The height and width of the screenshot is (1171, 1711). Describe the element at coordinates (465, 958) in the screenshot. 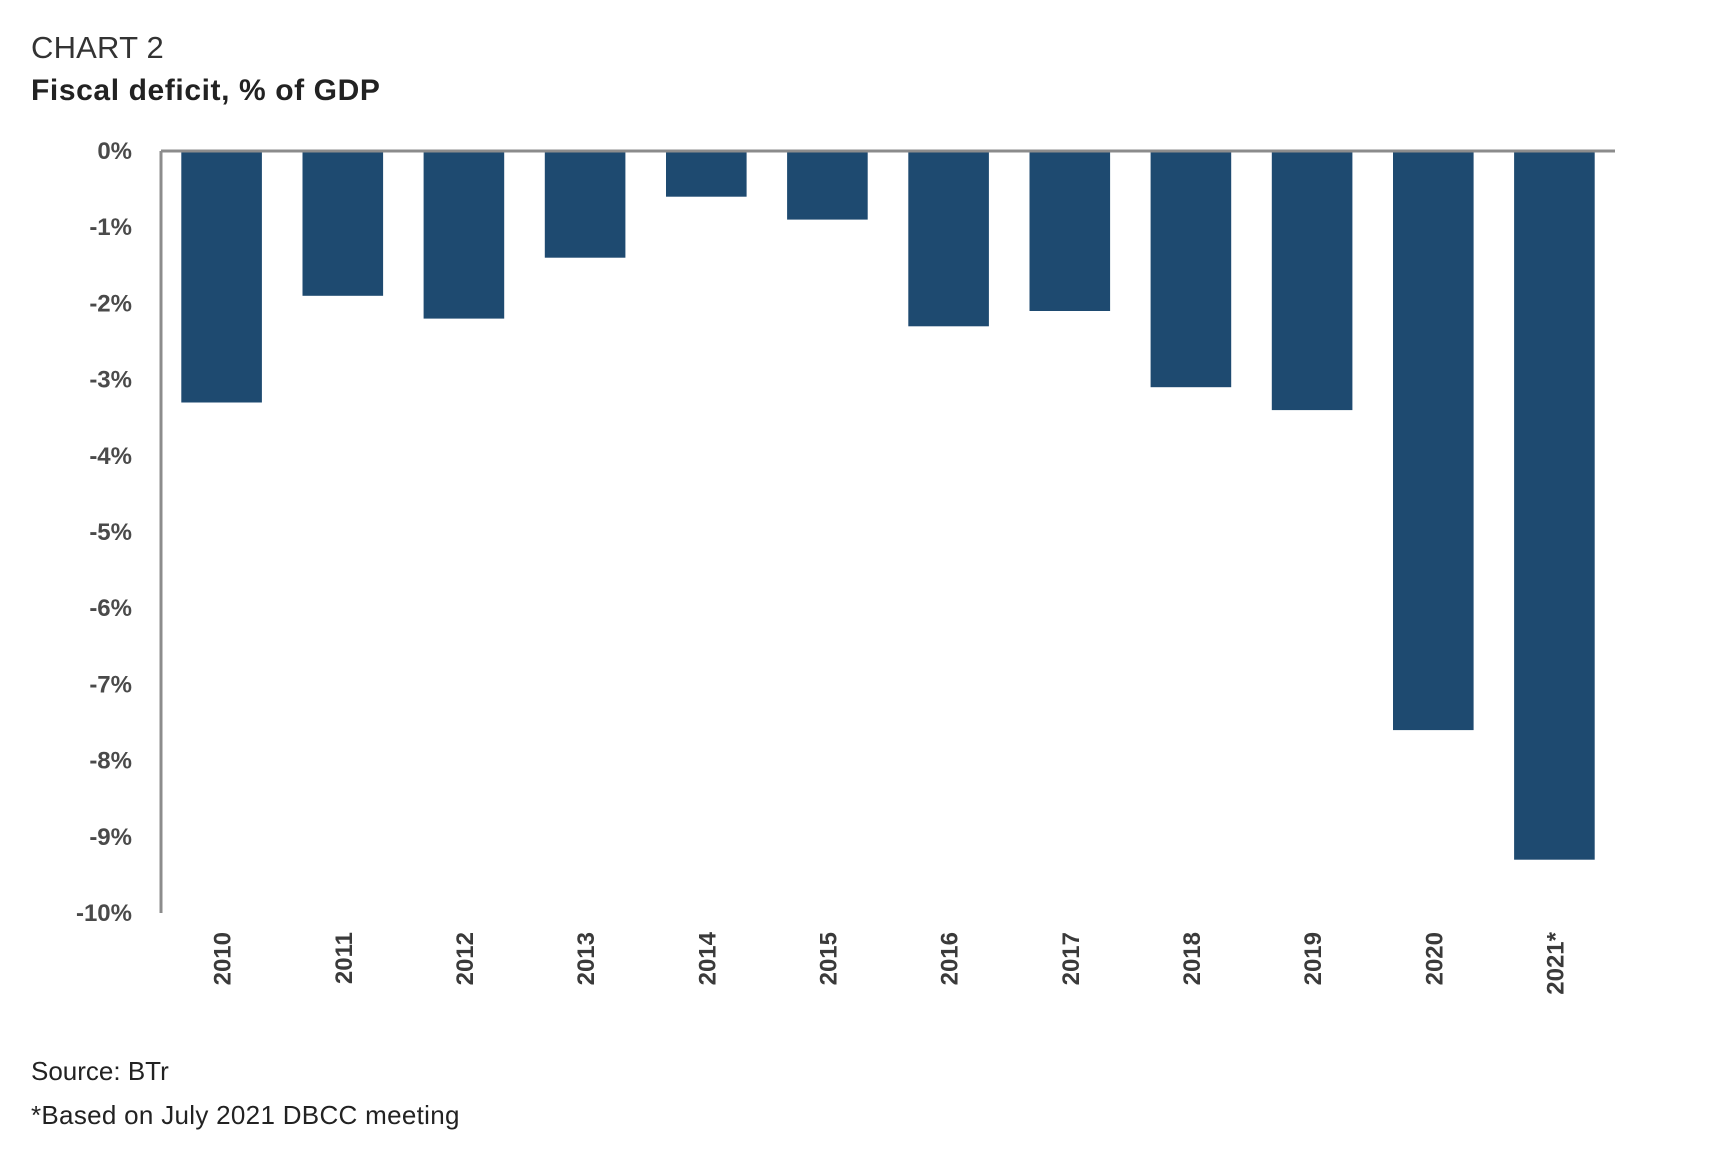

I see `x-tick-label: 2012` at that location.